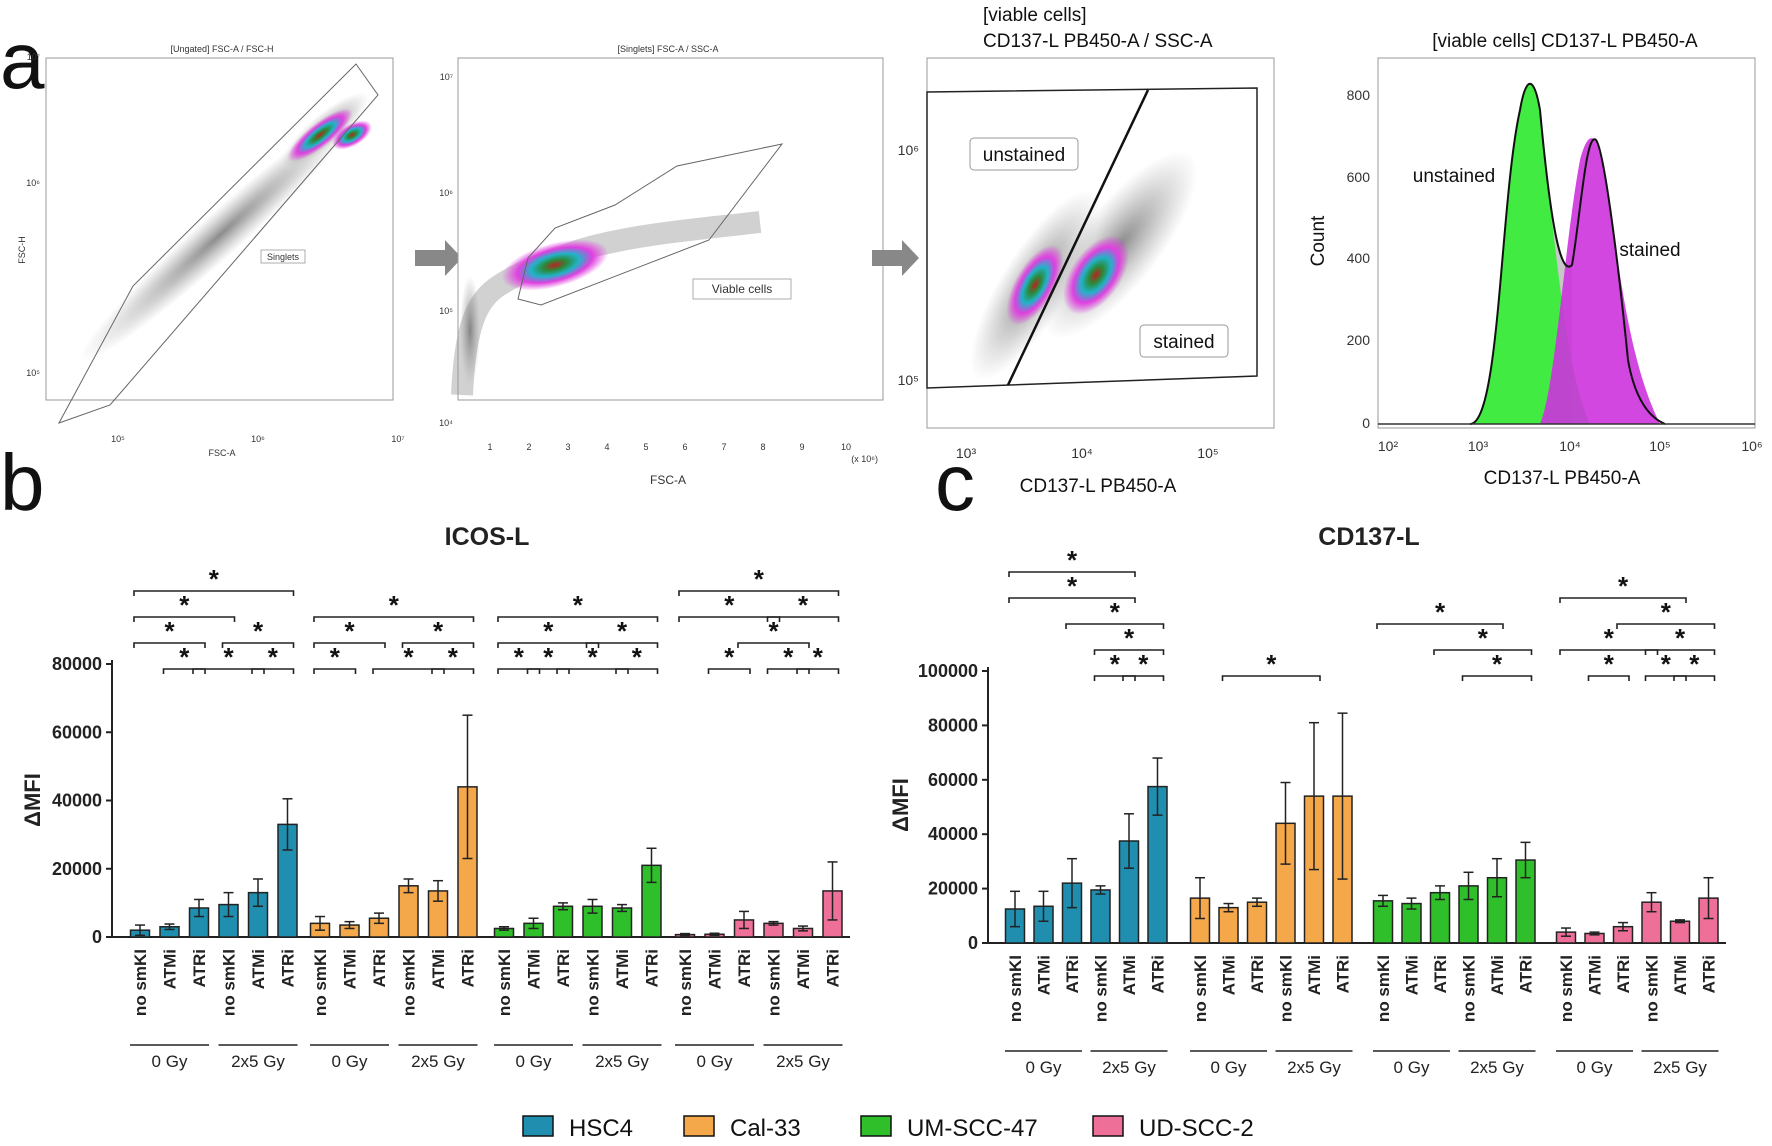  What do you see at coordinates (667, 49) in the screenshot?
I see `flow-panel-2-title: [Singlets] FSC-A / SSC-A` at bounding box center [667, 49].